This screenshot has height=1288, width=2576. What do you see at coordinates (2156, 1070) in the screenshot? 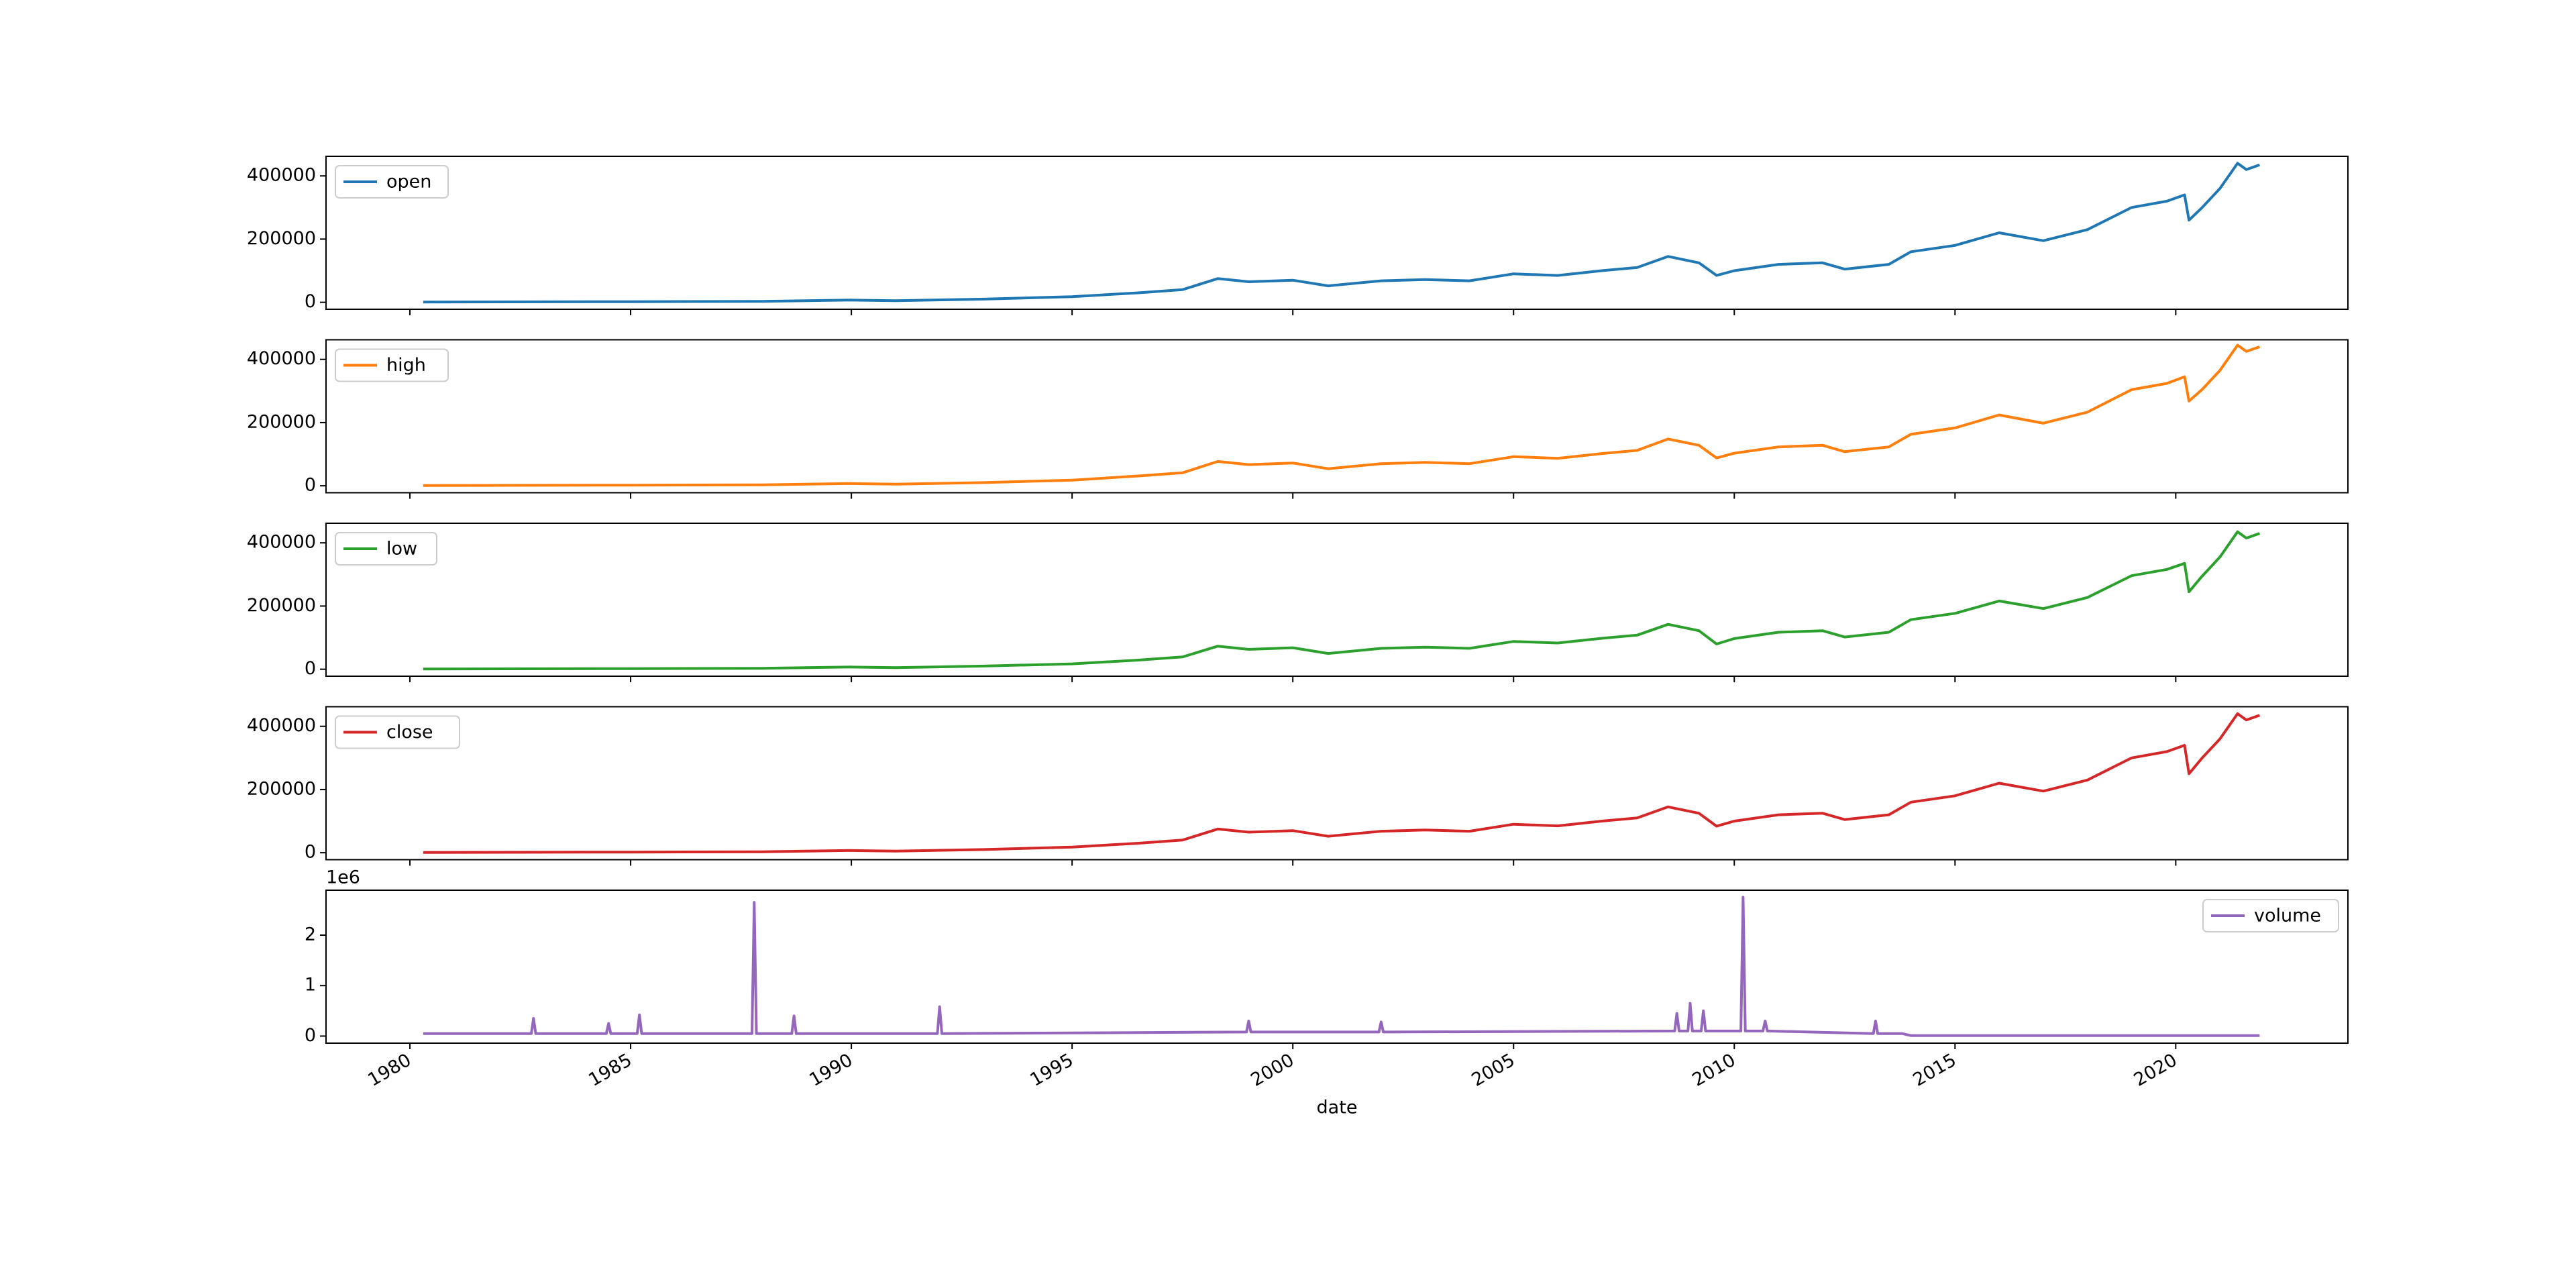
I see `x-tick-label: 2020` at bounding box center [2156, 1070].